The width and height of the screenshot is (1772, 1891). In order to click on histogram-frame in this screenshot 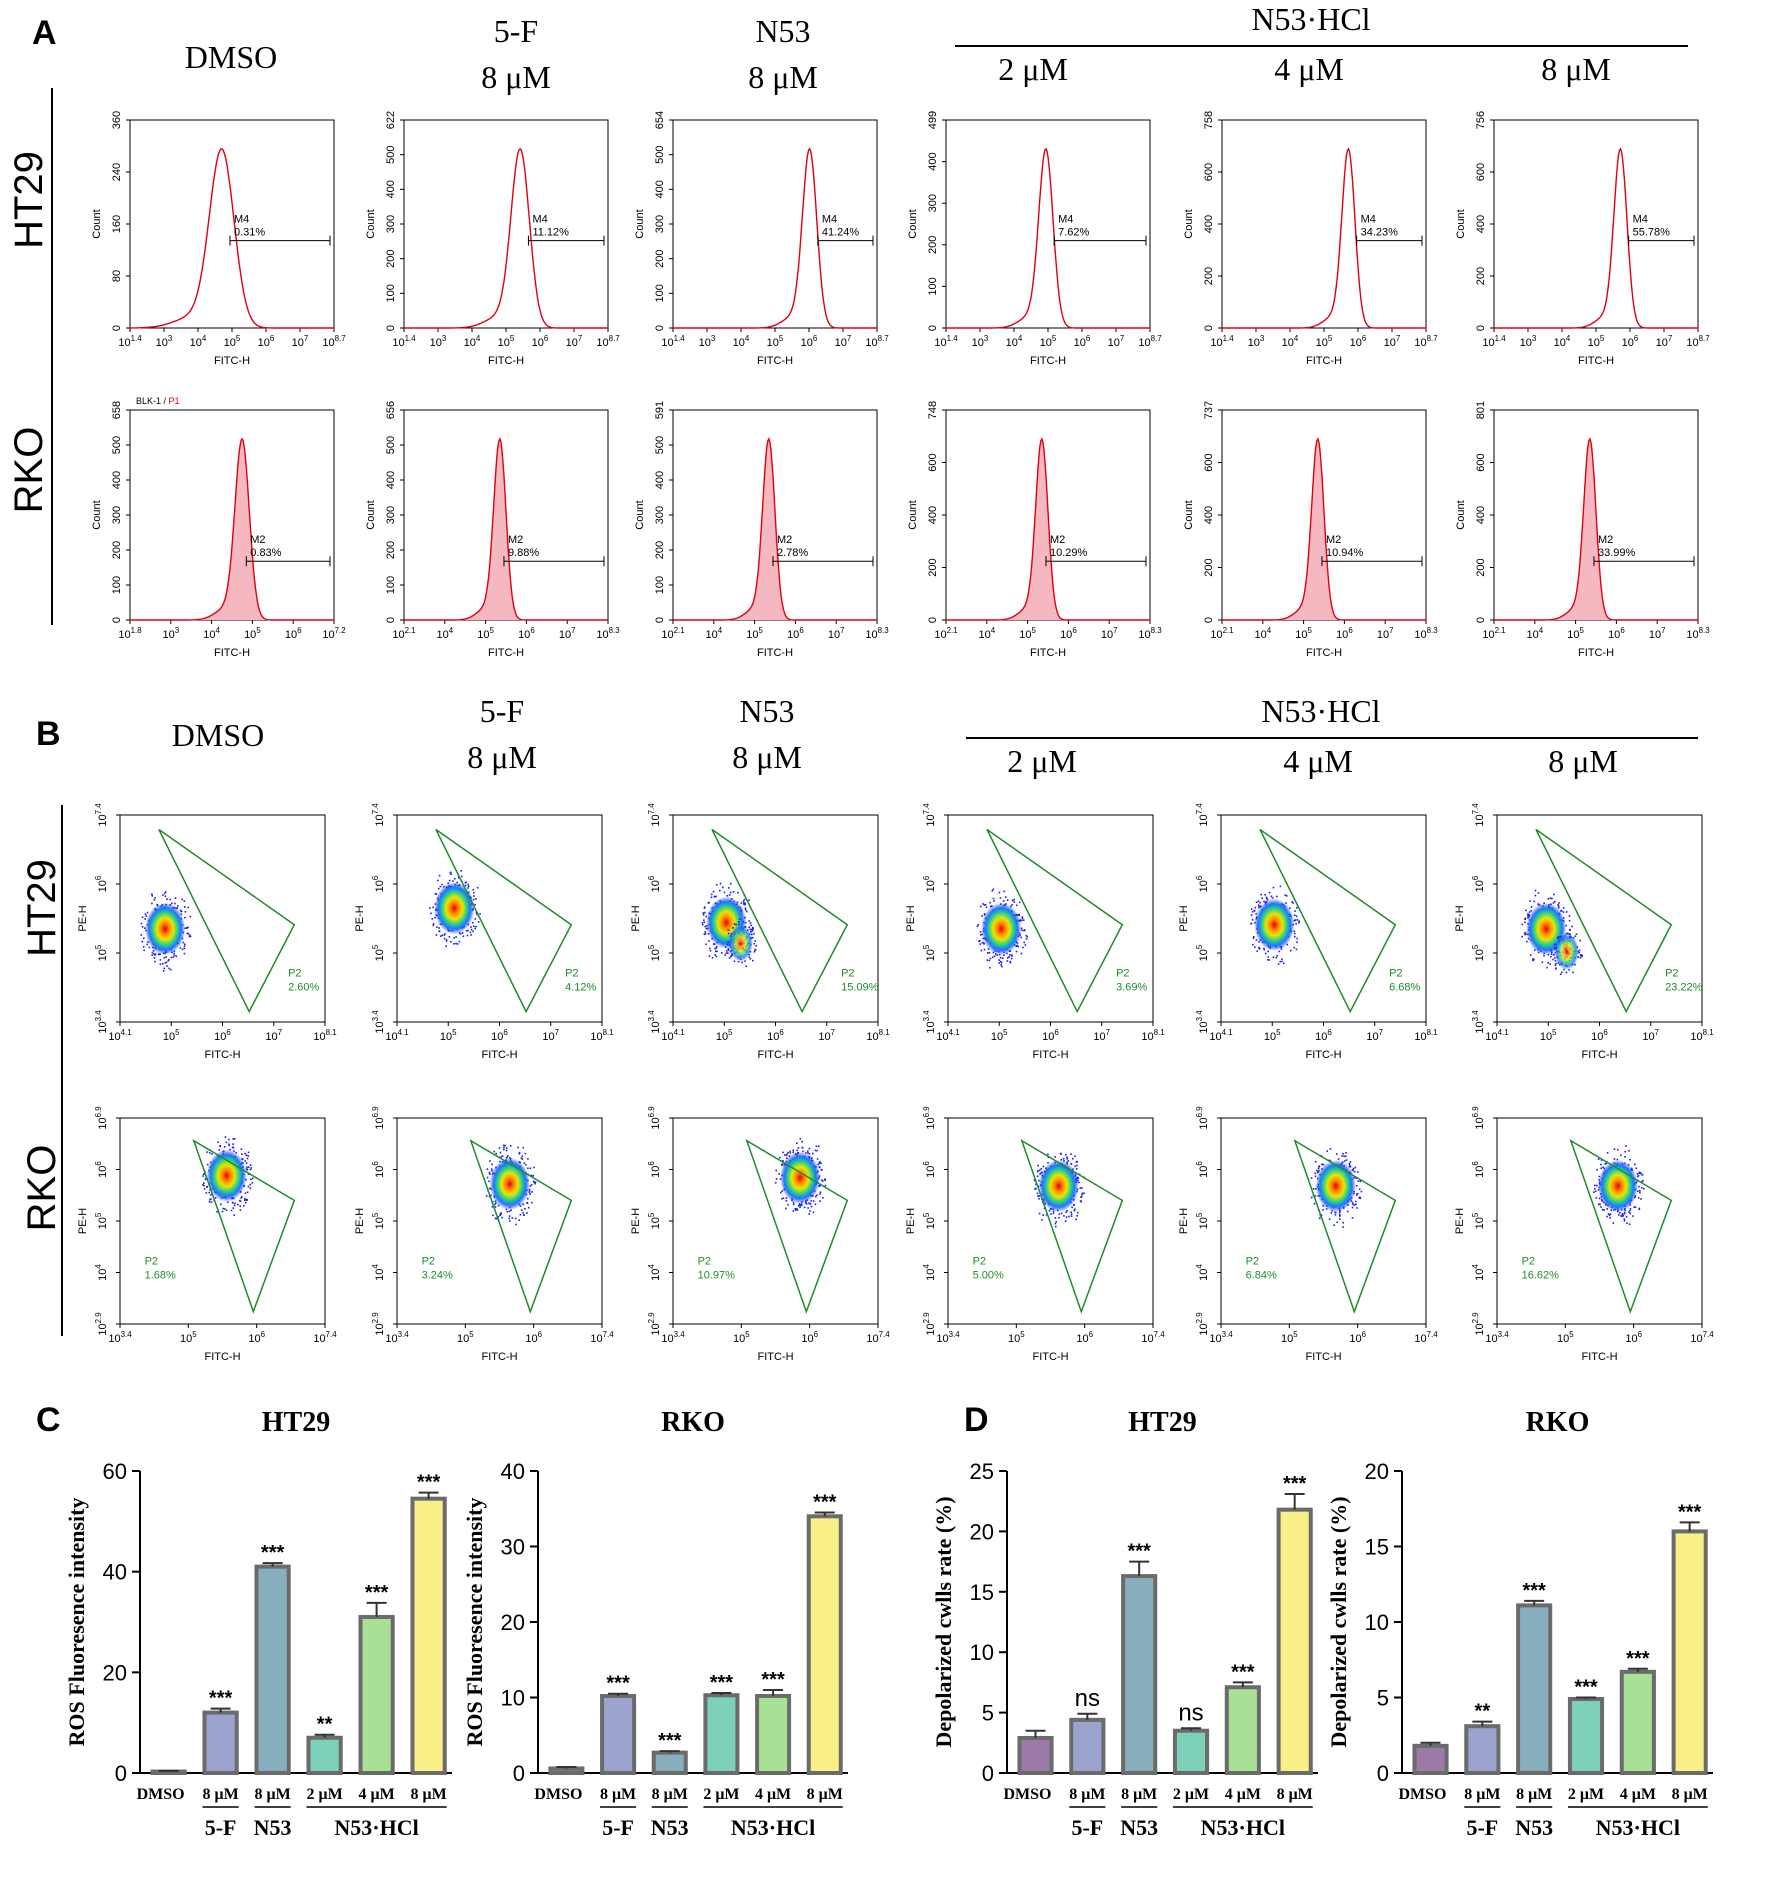, I will do `click(775, 224)`.